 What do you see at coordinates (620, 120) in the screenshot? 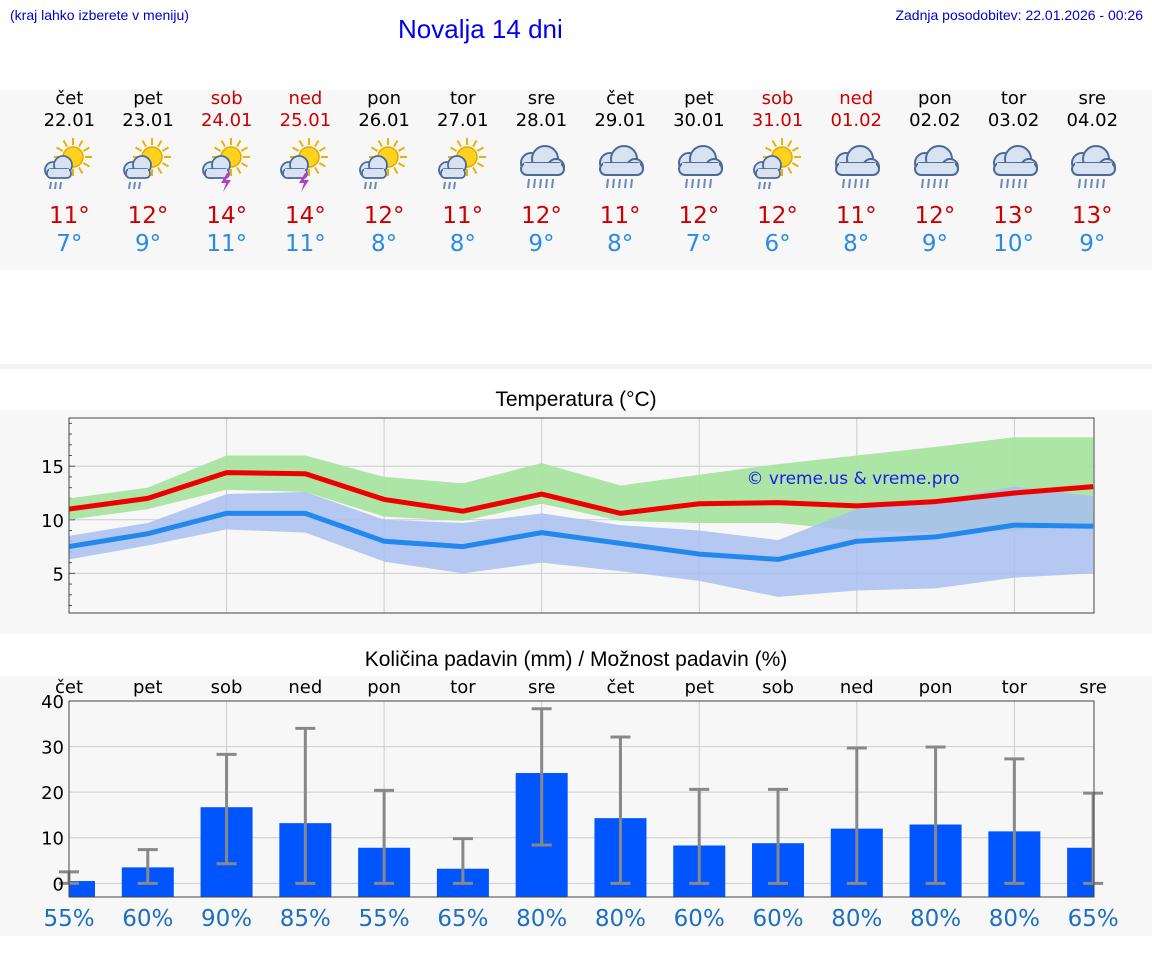
I see `day-date: 29.01` at bounding box center [620, 120].